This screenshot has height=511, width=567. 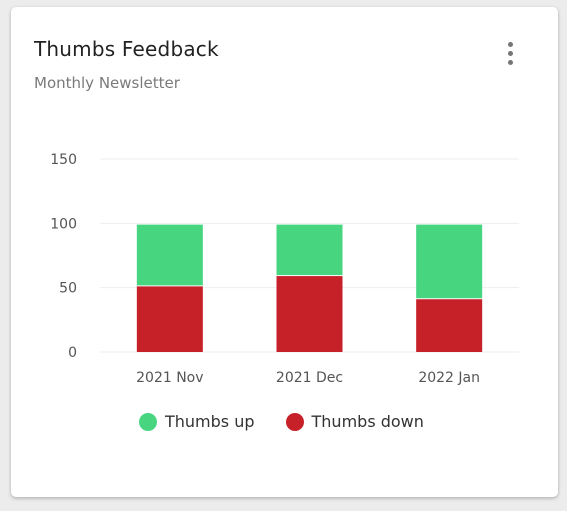 I want to click on legend-item-thumbs-down: Thumbs down, so click(x=354, y=421).